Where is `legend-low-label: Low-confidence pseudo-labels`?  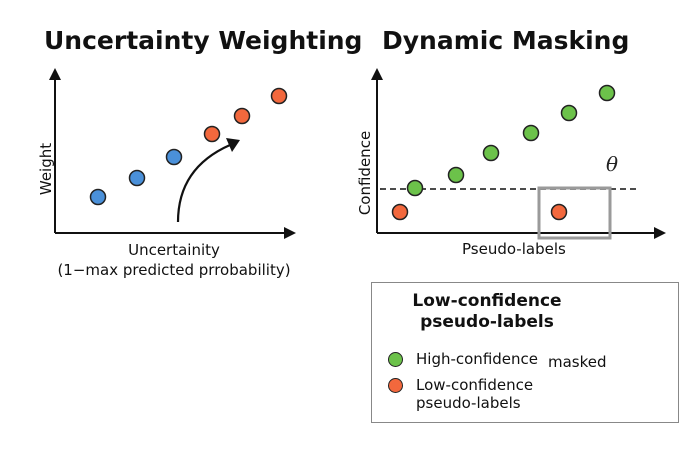 legend-low-label: Low-confidence pseudo-labels is located at coordinates (496, 394).